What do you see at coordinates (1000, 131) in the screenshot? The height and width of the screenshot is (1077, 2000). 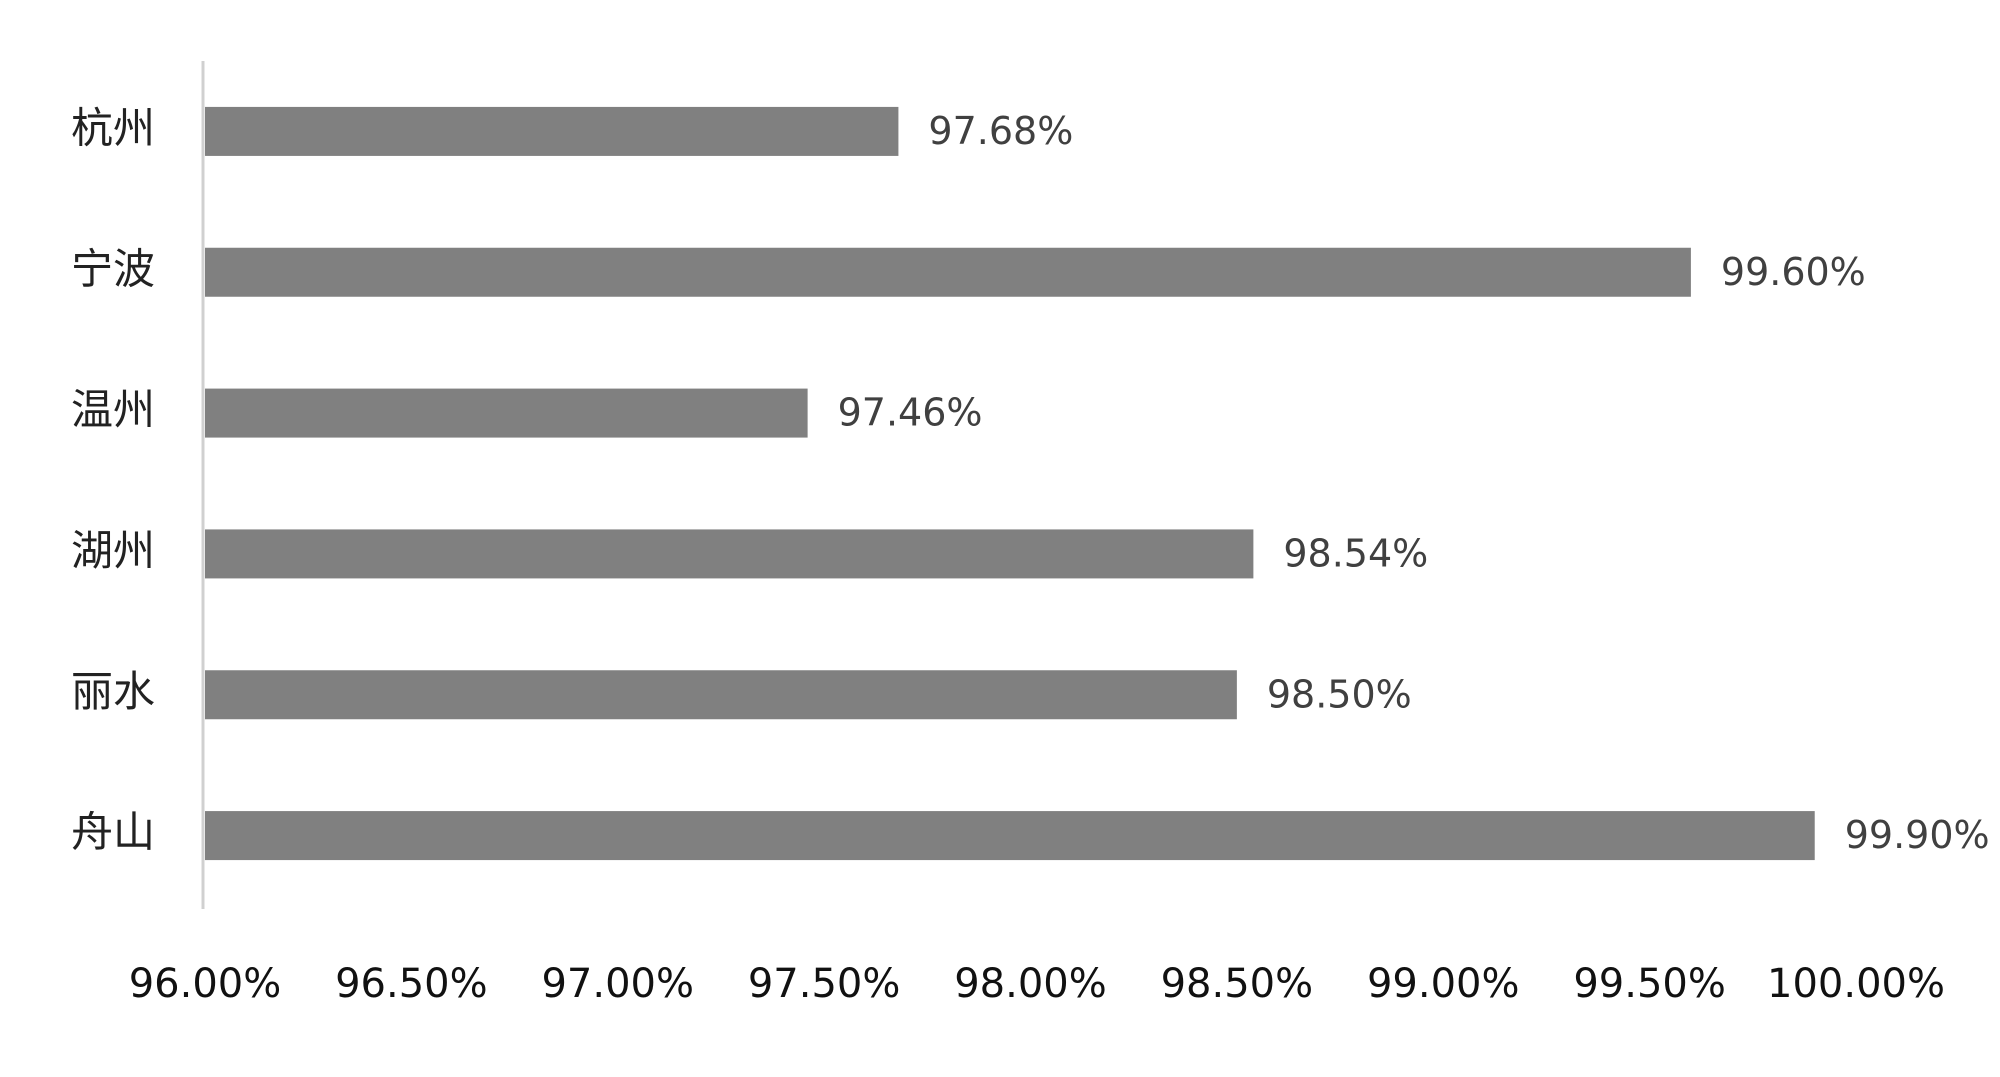 I see `value-label: 97.68%` at bounding box center [1000, 131].